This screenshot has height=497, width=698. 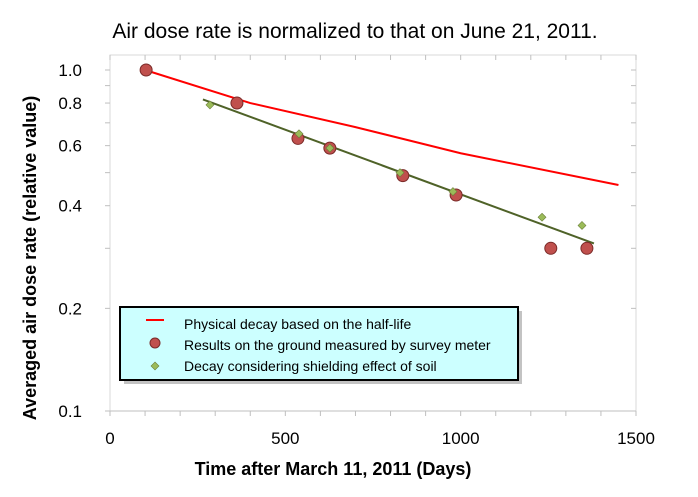 What do you see at coordinates (70, 206) in the screenshot?
I see `y-tick-label: 0.4` at bounding box center [70, 206].